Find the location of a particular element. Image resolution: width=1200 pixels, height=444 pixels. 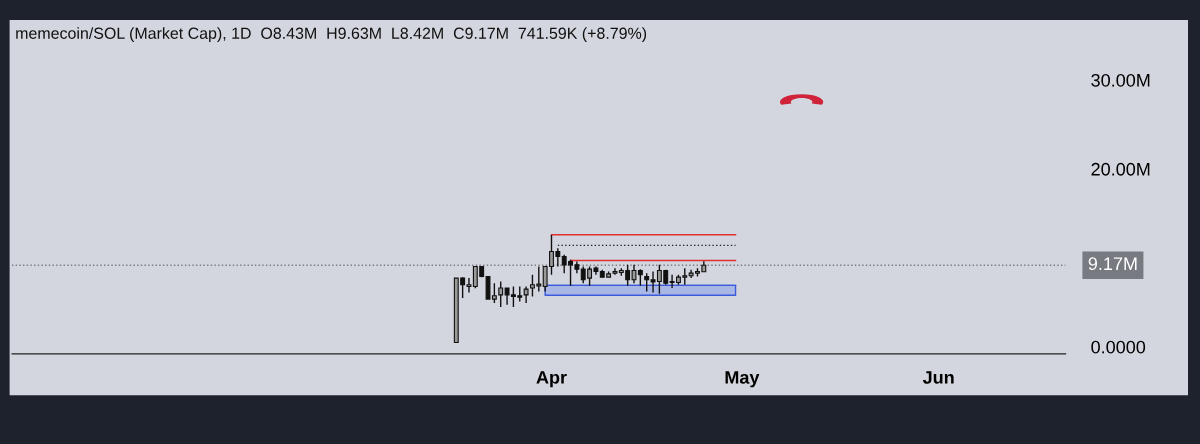

chart-title: memecoin/SOL (Market Cap), 1D O8.43M H9.63M L8.42M C9.17M 741.59K (+8.79%) is located at coordinates (331, 35).